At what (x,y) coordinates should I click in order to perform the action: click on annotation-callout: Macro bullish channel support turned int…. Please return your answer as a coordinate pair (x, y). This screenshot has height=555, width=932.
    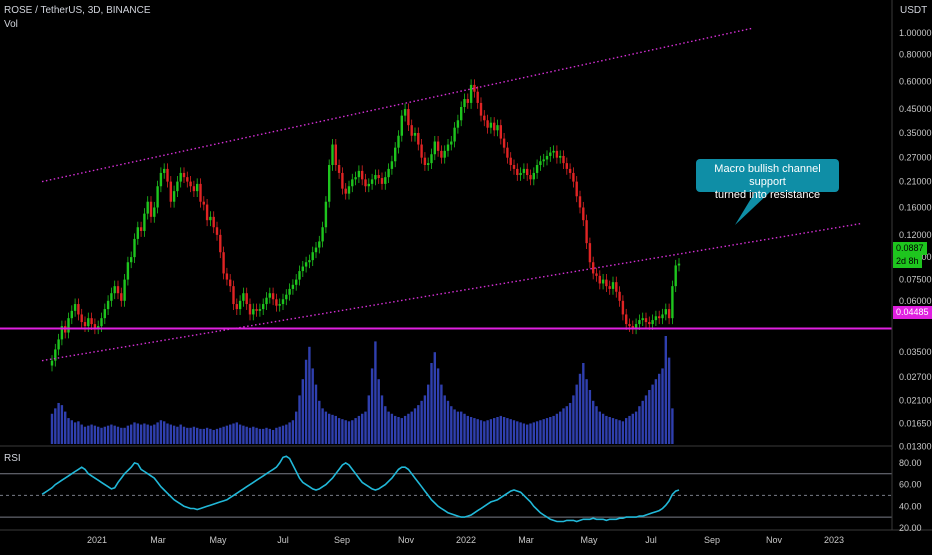
    Looking at the image, I should click on (767, 180).